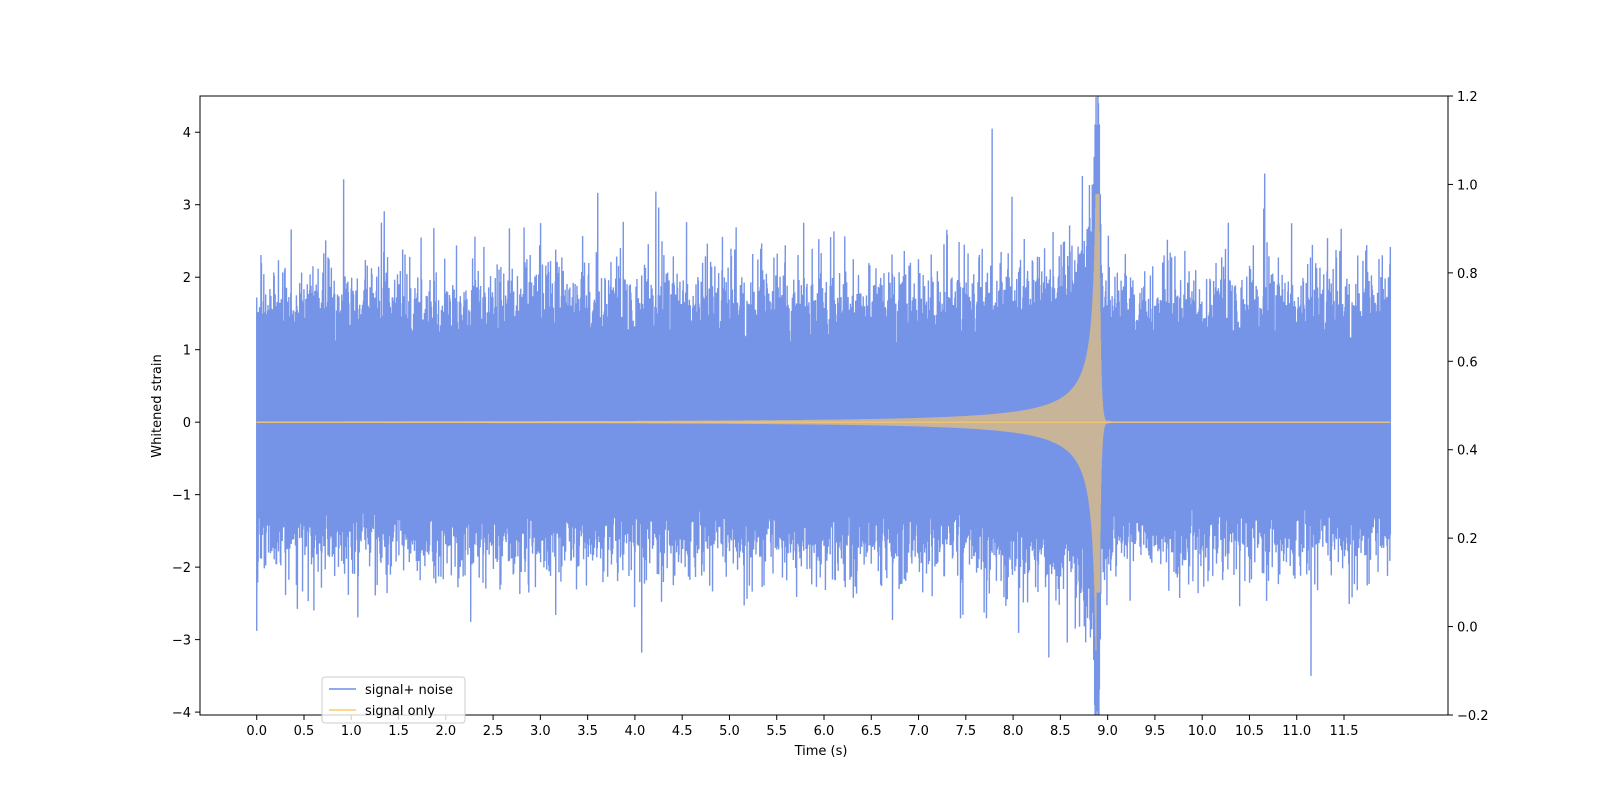 The image size is (1600, 800). Describe the element at coordinates (1468, 407) in the screenshot. I see `y-axis-right: −0.2 0.0 0.2 0.4 0.6 0.8 1.0 1.2` at that location.